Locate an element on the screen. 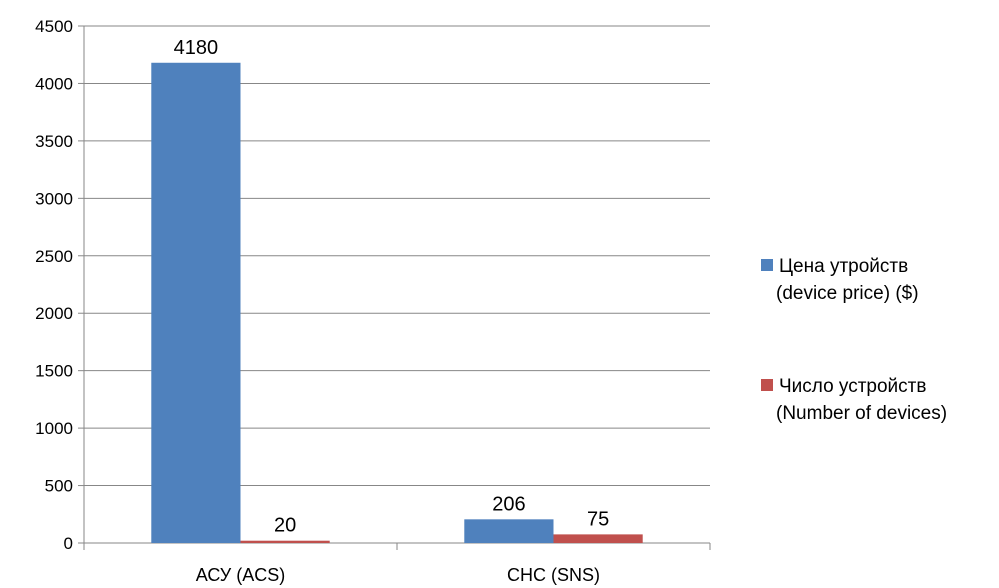 The height and width of the screenshot is (588, 999). legend-label: Цена утройств (device price) ($) is located at coordinates (847, 280).